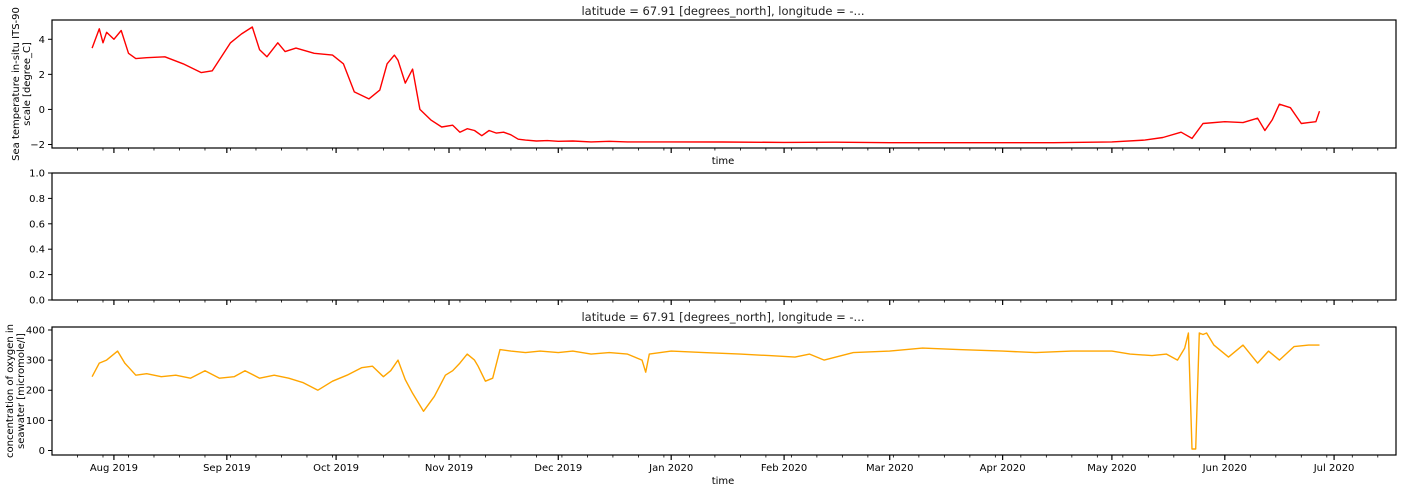 The height and width of the screenshot is (492, 1401). I want to click on y-tick-label: 0.0, so click(37, 301).